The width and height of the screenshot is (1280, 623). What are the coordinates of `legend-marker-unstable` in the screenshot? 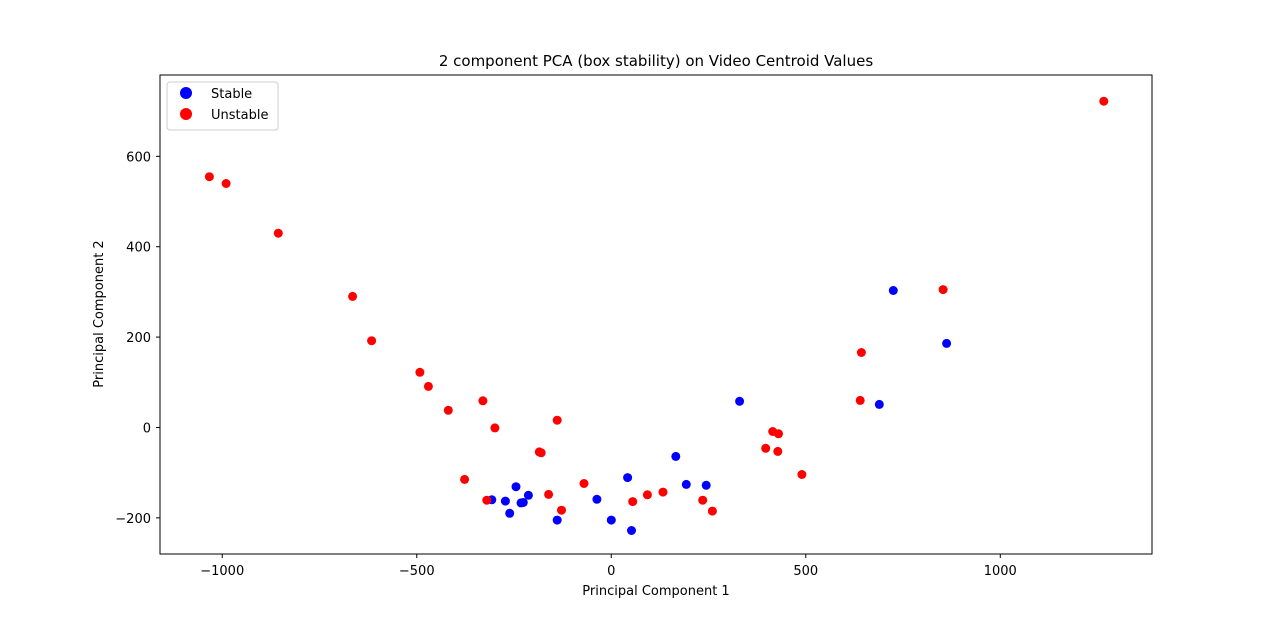 It's located at (186, 114).